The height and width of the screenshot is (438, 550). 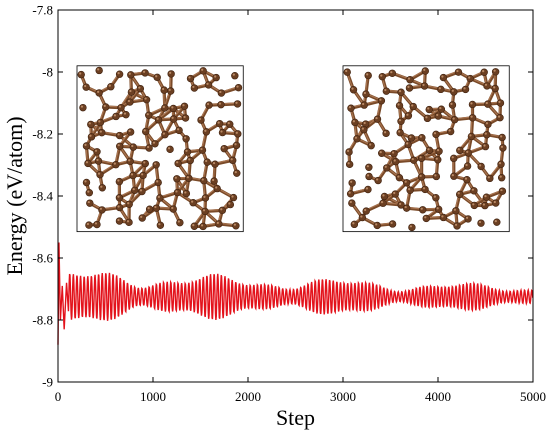 What do you see at coordinates (42, 196) in the screenshot?
I see `y-tick-label: -8.4` at bounding box center [42, 196].